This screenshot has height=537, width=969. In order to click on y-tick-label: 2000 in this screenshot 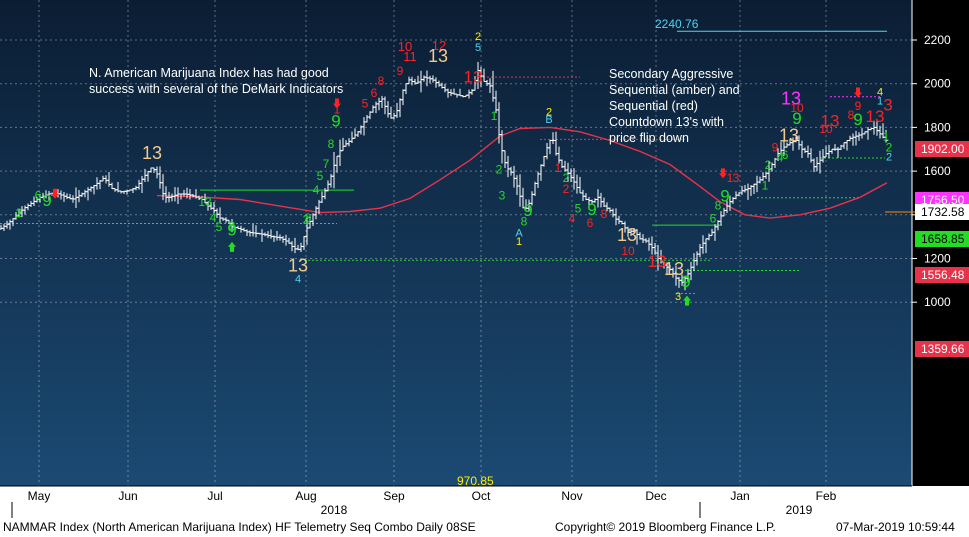, I will do `click(937, 84)`.